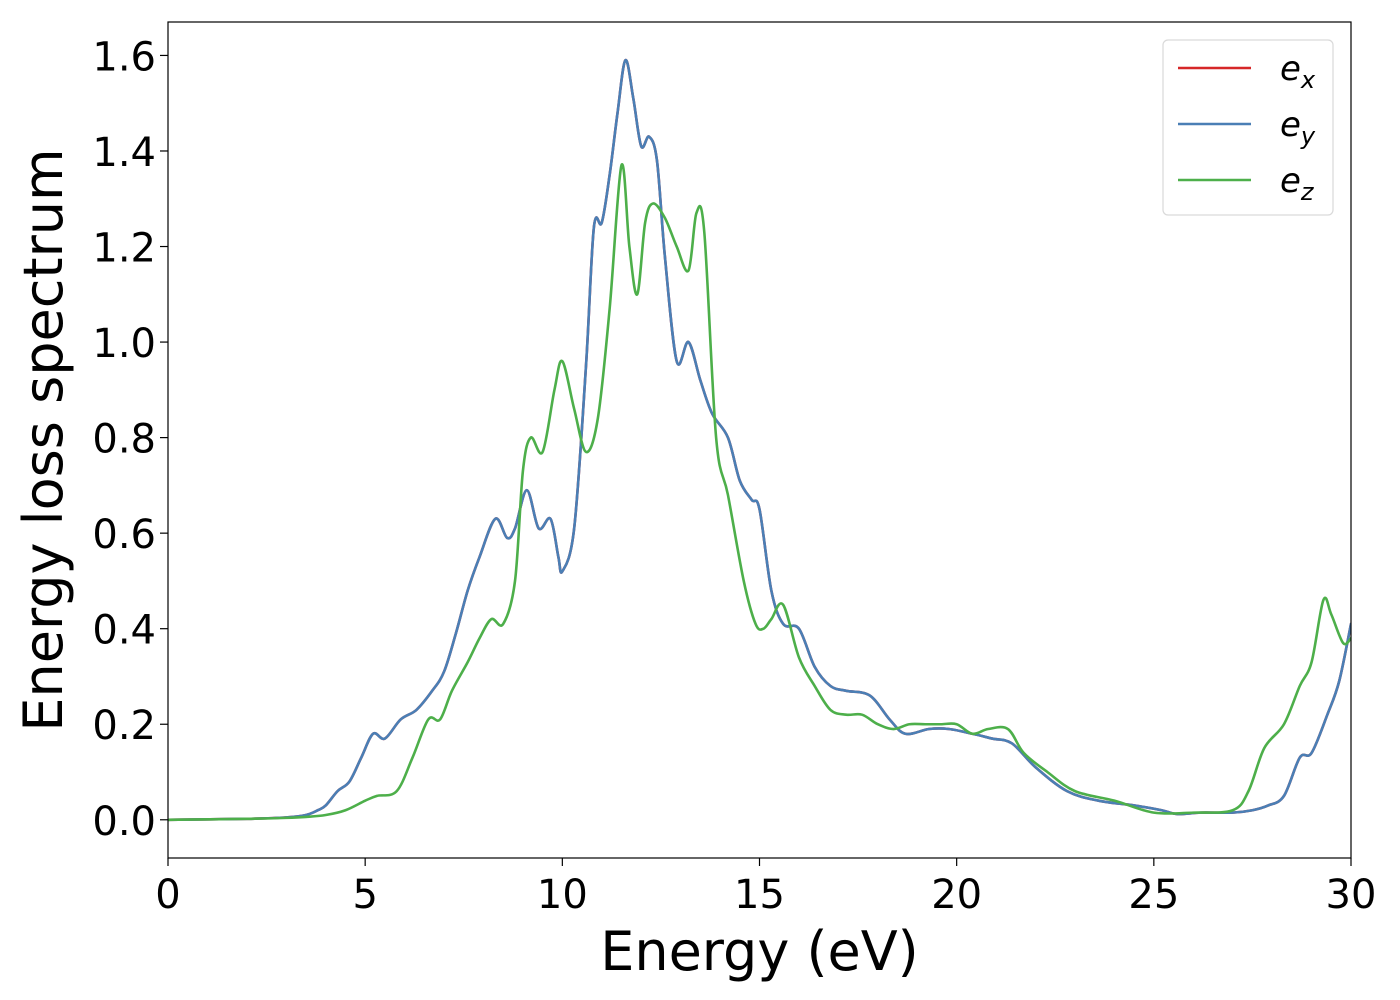  Describe the element at coordinates (364, 895) in the screenshot. I see `x-tick-label: 5` at that location.